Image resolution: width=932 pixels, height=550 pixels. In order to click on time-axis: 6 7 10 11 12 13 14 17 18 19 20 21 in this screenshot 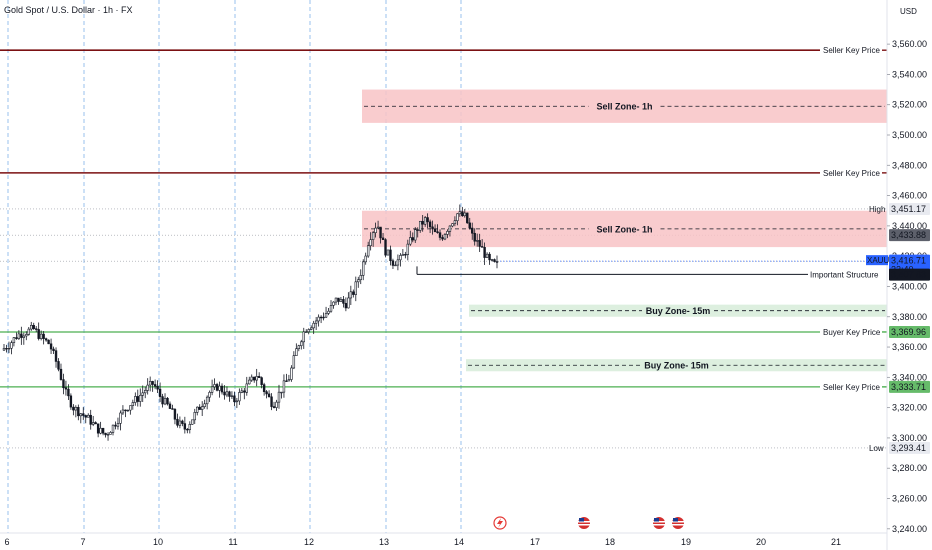, I will do `click(422, 542)`.